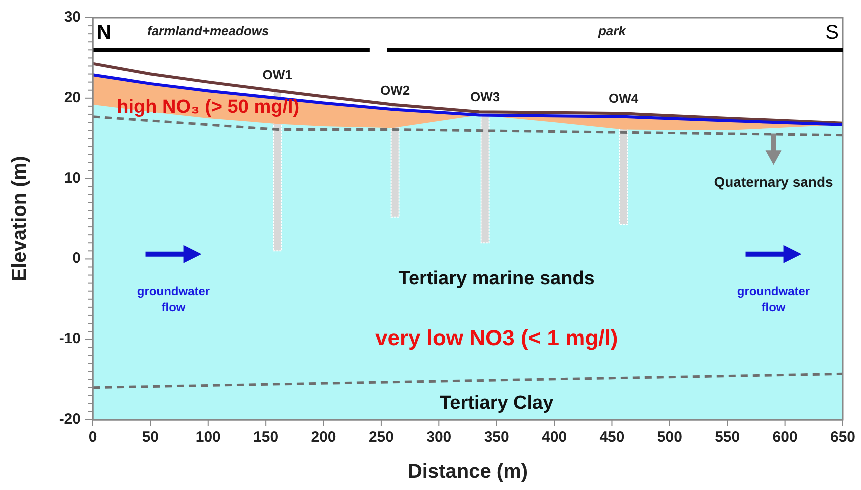  Describe the element at coordinates (151, 437) in the screenshot. I see `x-tick-label: 50` at that location.